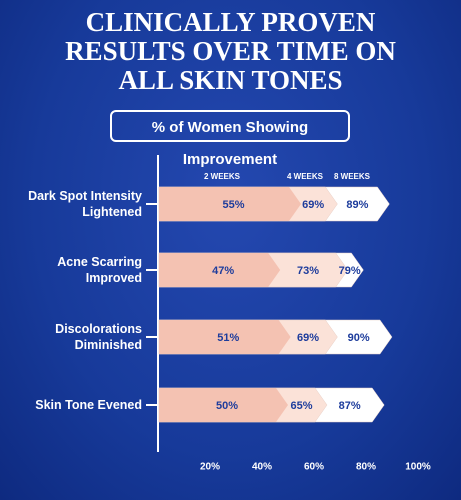 This screenshot has height=500, width=461. What do you see at coordinates (366, 467) in the screenshot?
I see `x-tick-label: 80%` at bounding box center [366, 467].